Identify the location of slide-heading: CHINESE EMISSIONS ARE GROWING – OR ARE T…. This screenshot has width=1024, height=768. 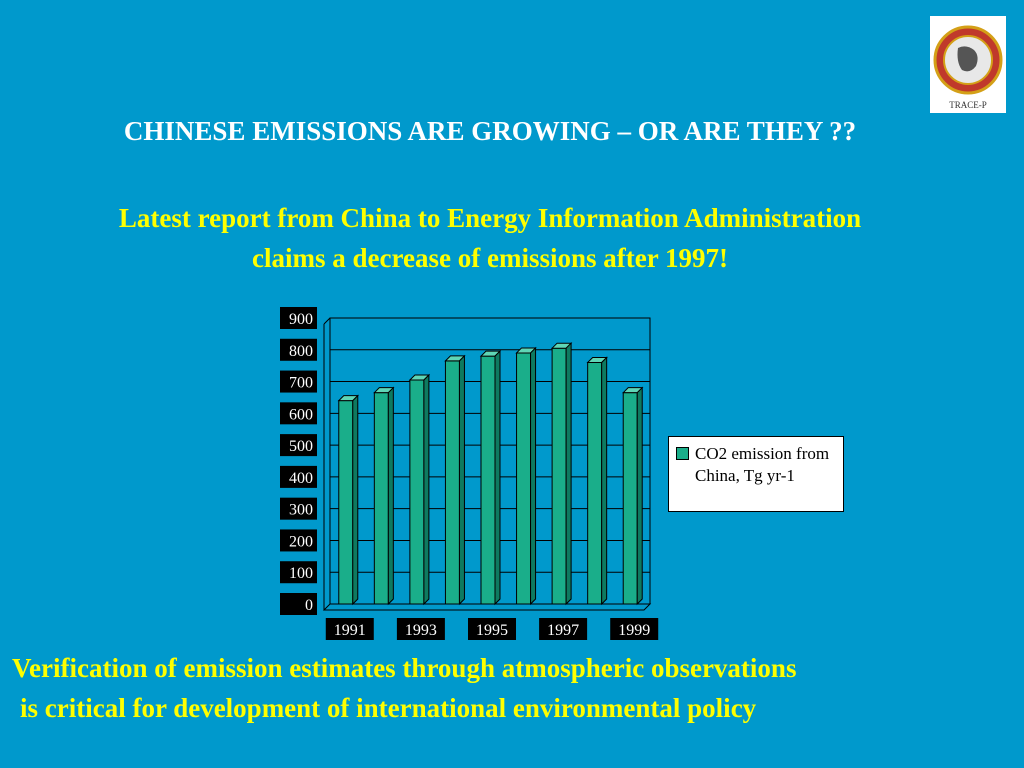
(490, 131).